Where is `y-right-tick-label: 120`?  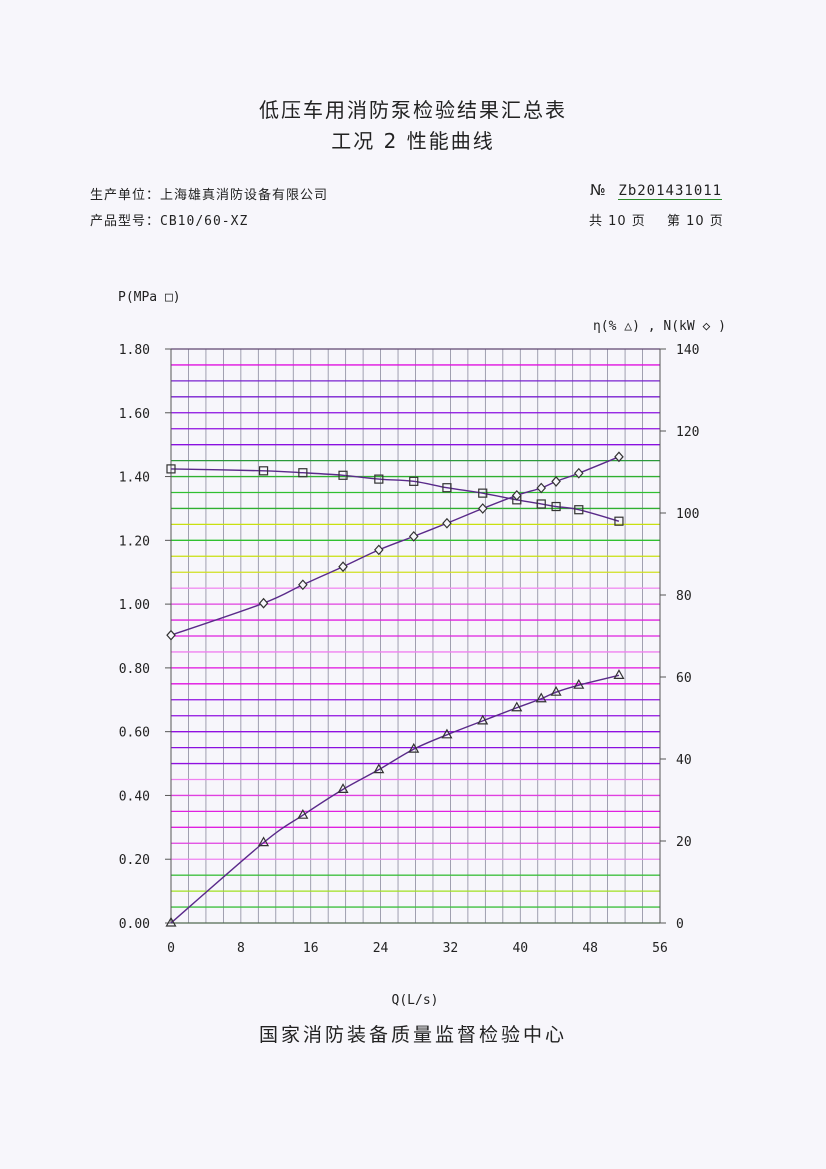 y-right-tick-label: 120 is located at coordinates (687, 432).